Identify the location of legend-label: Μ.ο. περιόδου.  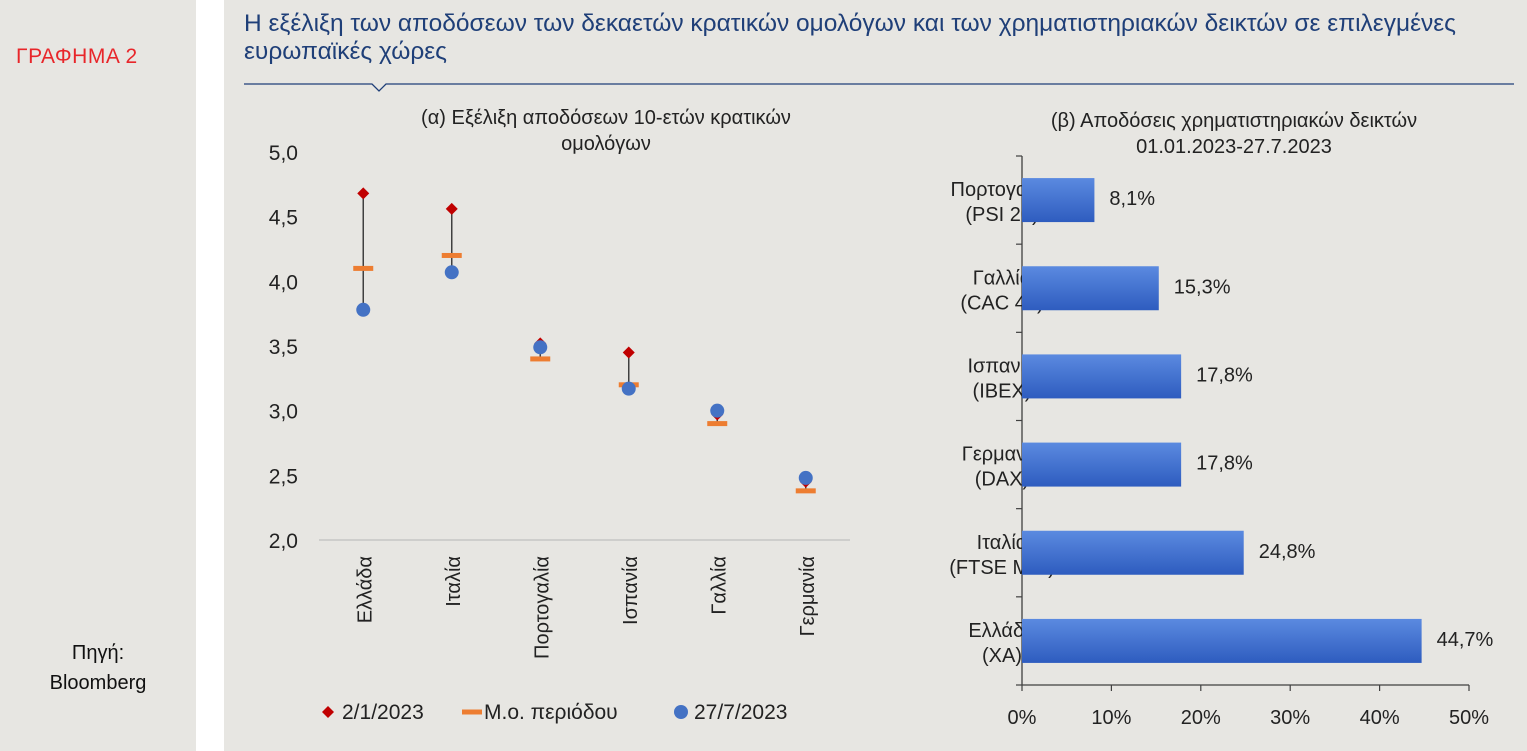
(551, 712).